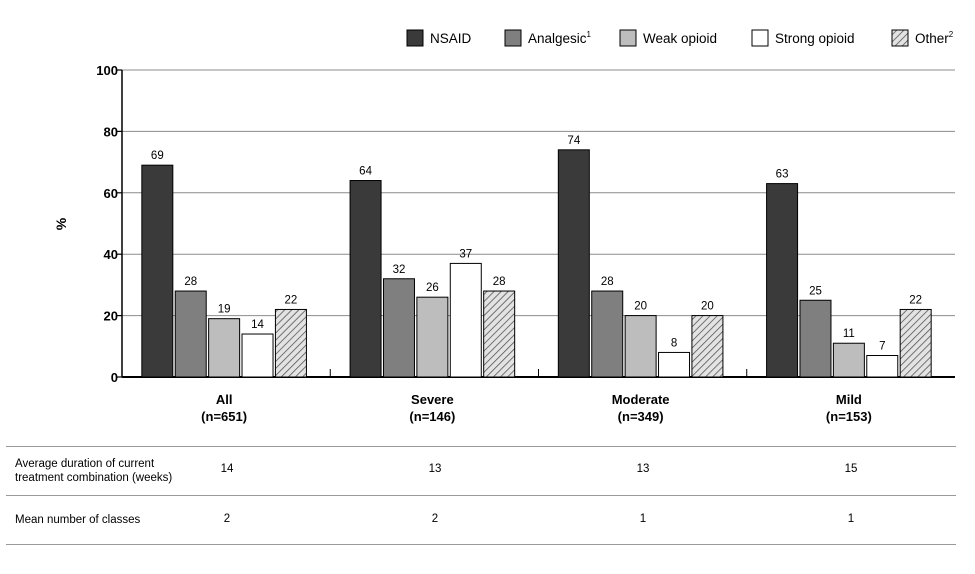  What do you see at coordinates (257, 325) in the screenshot?
I see `data-label: 14` at bounding box center [257, 325].